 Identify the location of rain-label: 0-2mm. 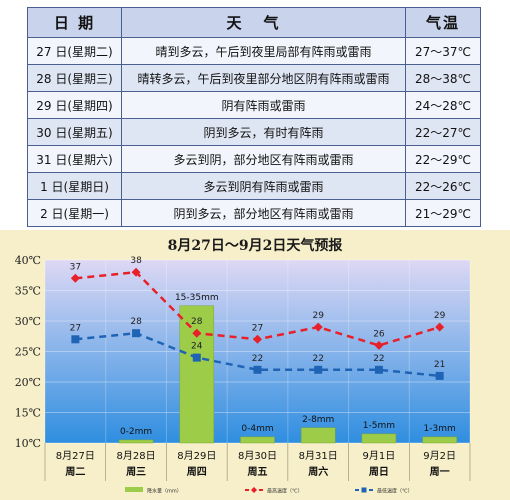
(136, 432).